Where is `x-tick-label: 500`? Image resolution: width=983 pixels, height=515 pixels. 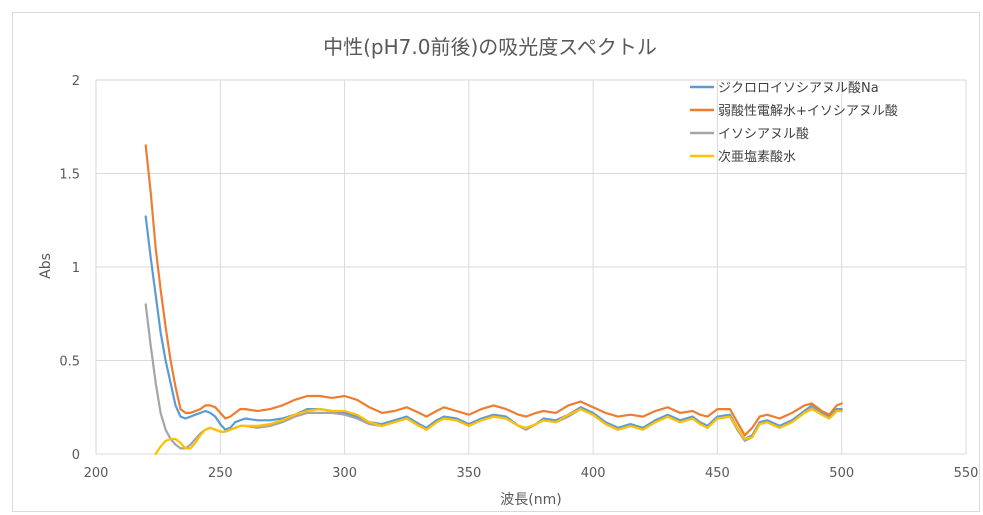 x-tick-label: 500 is located at coordinates (841, 473).